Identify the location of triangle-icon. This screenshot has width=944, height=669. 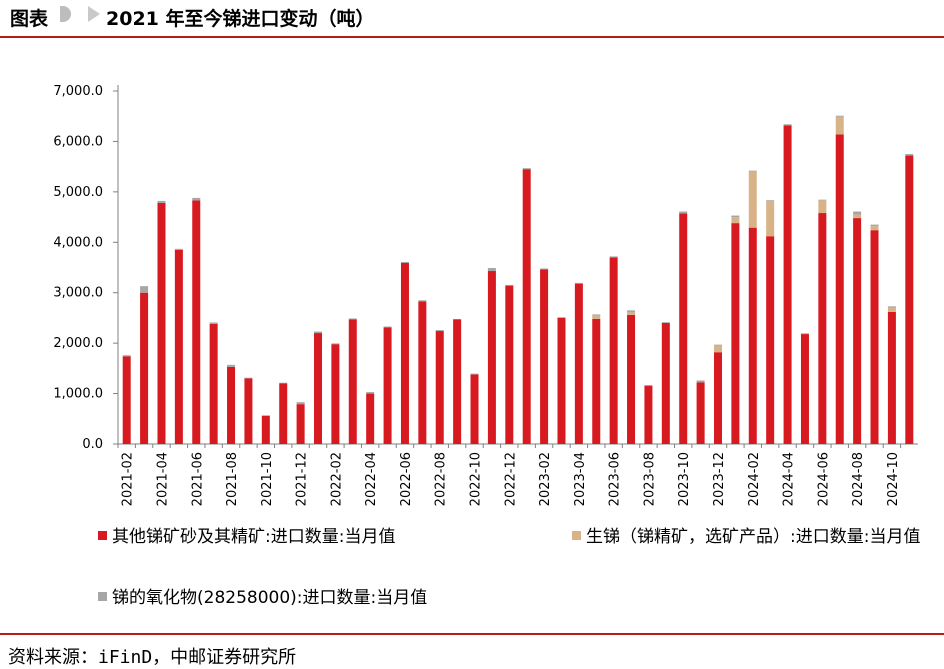
(94, 14).